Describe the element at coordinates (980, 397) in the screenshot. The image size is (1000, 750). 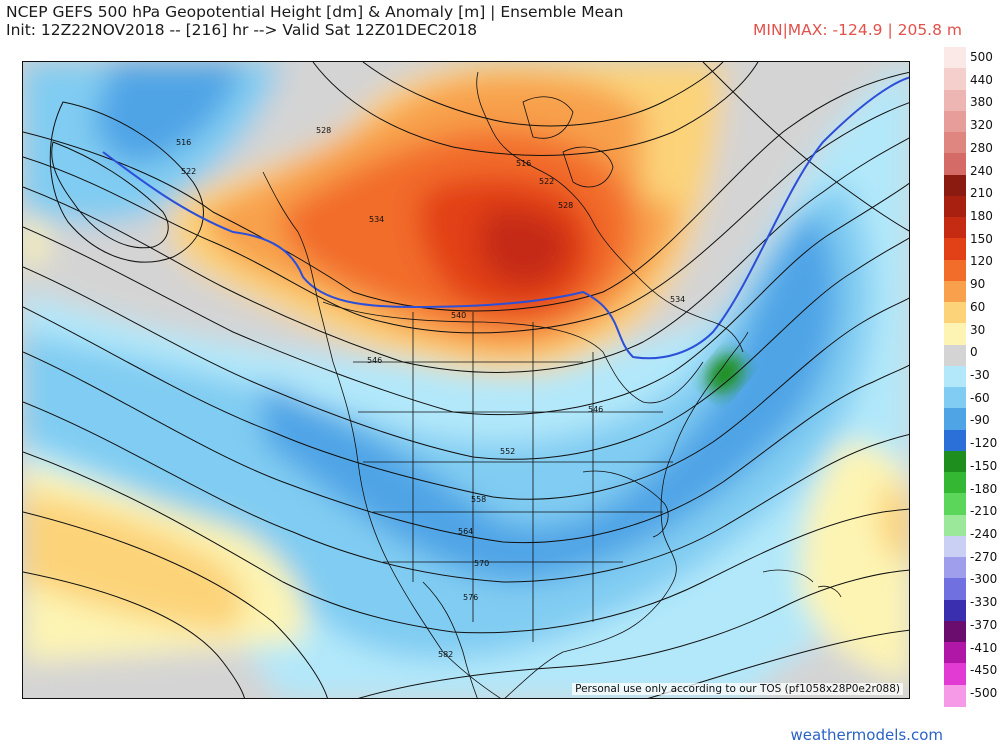
I see `colorbar-tick-label: -60` at that location.